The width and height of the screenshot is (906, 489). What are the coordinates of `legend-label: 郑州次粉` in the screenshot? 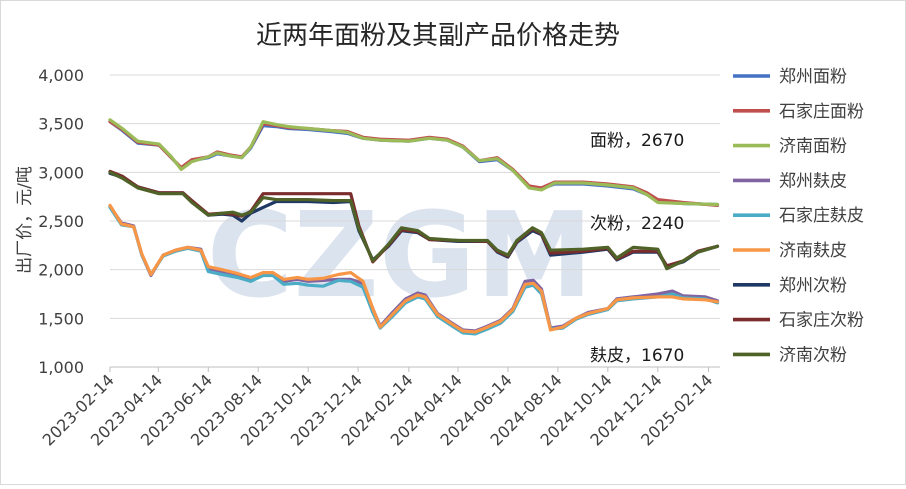 It's located at (813, 286).